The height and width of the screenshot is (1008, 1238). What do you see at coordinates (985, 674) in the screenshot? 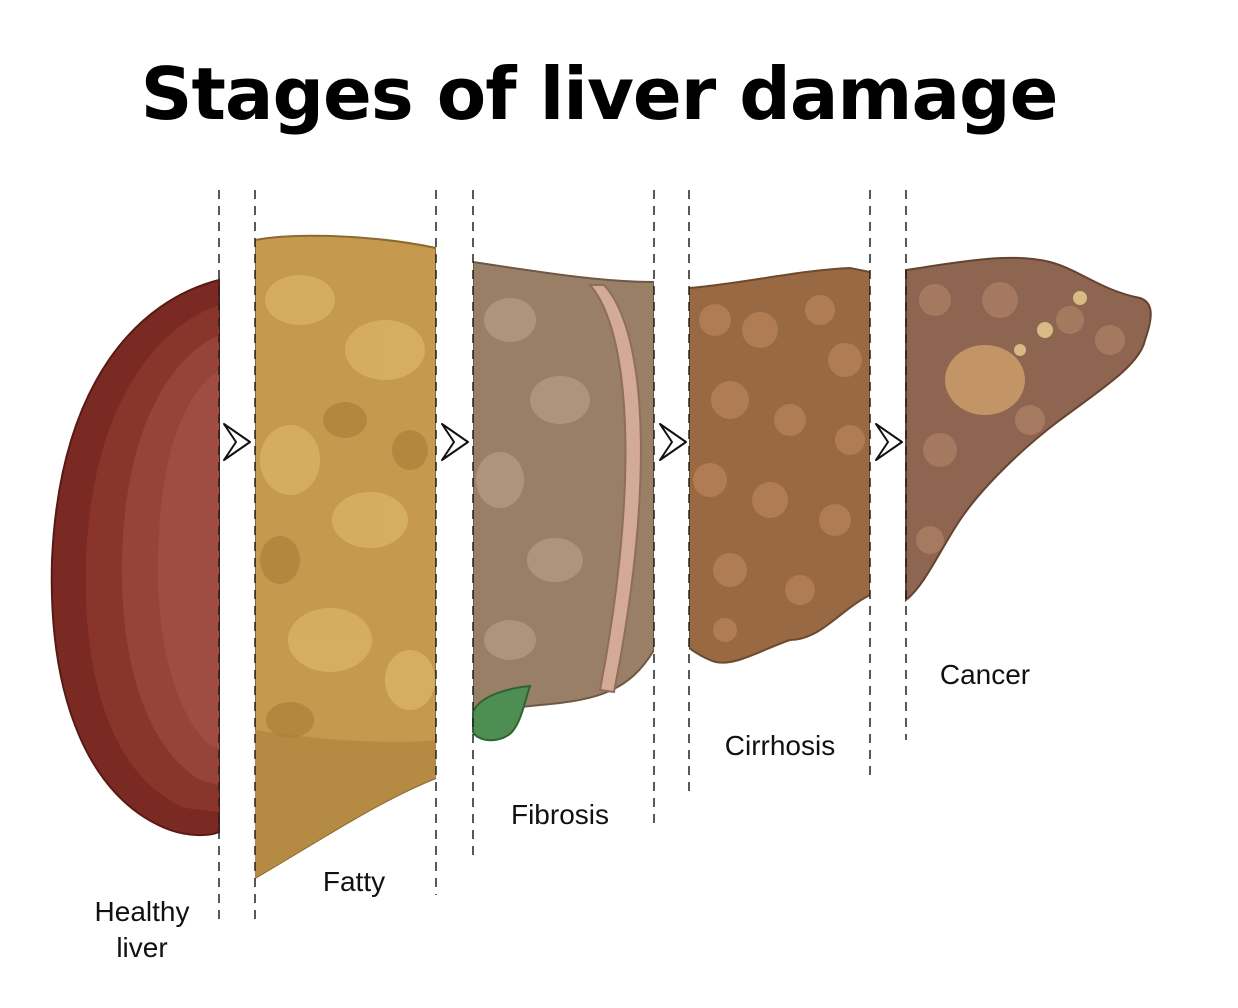
I see `stage-label-cancer: Cancer` at bounding box center [985, 674].